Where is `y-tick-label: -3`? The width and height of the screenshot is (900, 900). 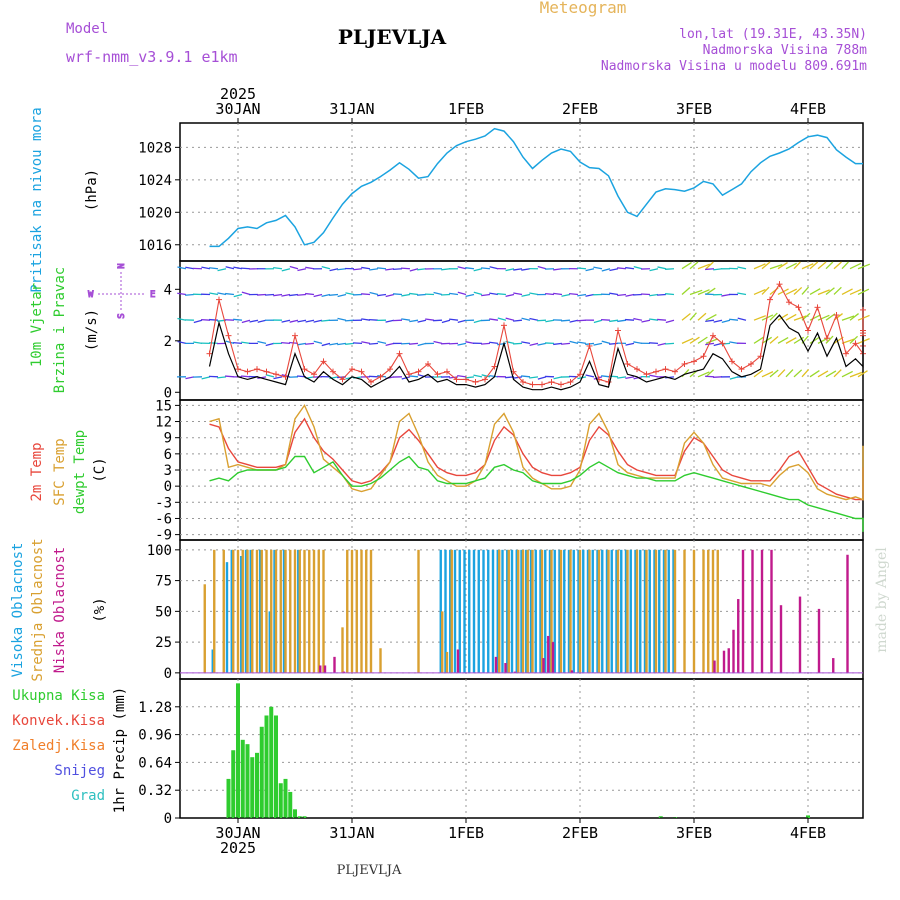 y-tick-label: -3 is located at coordinates (163, 503).